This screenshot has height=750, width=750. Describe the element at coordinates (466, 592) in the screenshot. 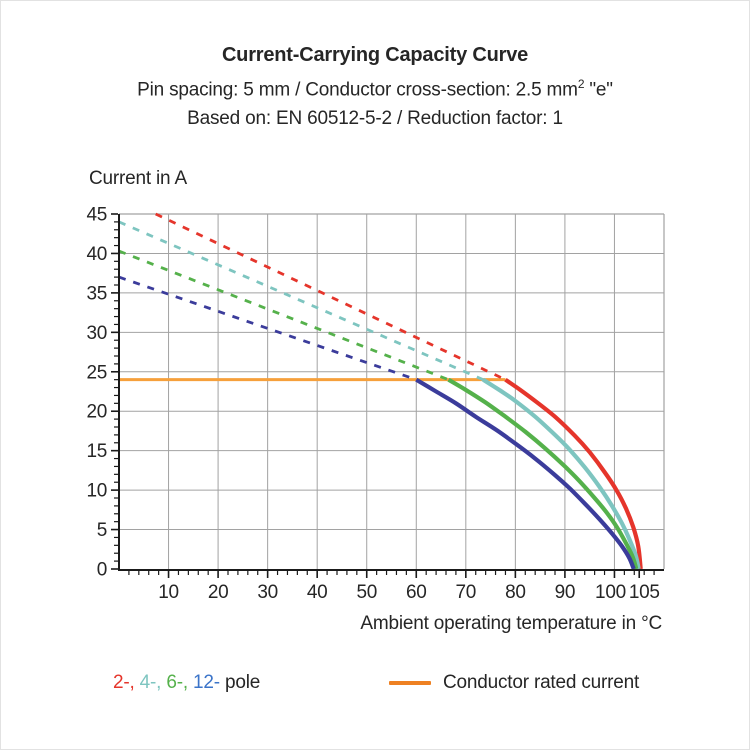

I see `svg-text: 70` at that location.